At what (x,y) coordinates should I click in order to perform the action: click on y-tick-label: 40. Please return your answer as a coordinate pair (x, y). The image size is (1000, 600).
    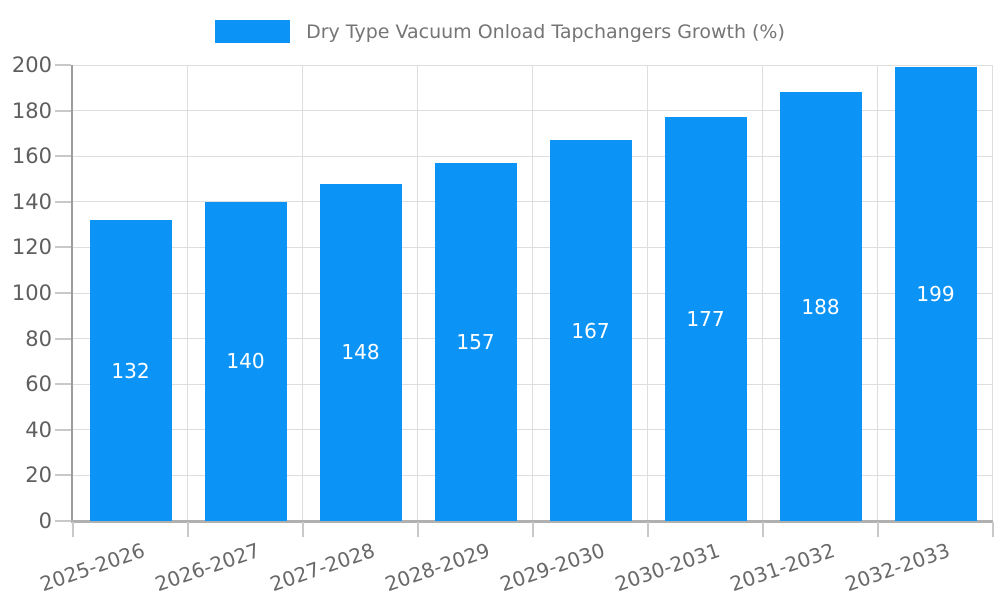
    Looking at the image, I should click on (38, 429).